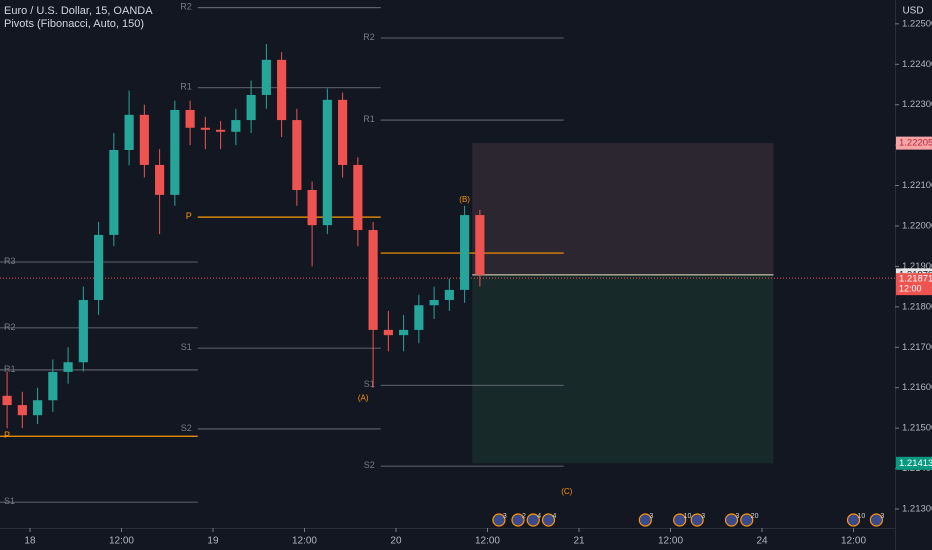 This screenshot has width=932, height=550. What do you see at coordinates (917, 266) in the screenshot?
I see `y-tick-label: 1.21900` at bounding box center [917, 266].